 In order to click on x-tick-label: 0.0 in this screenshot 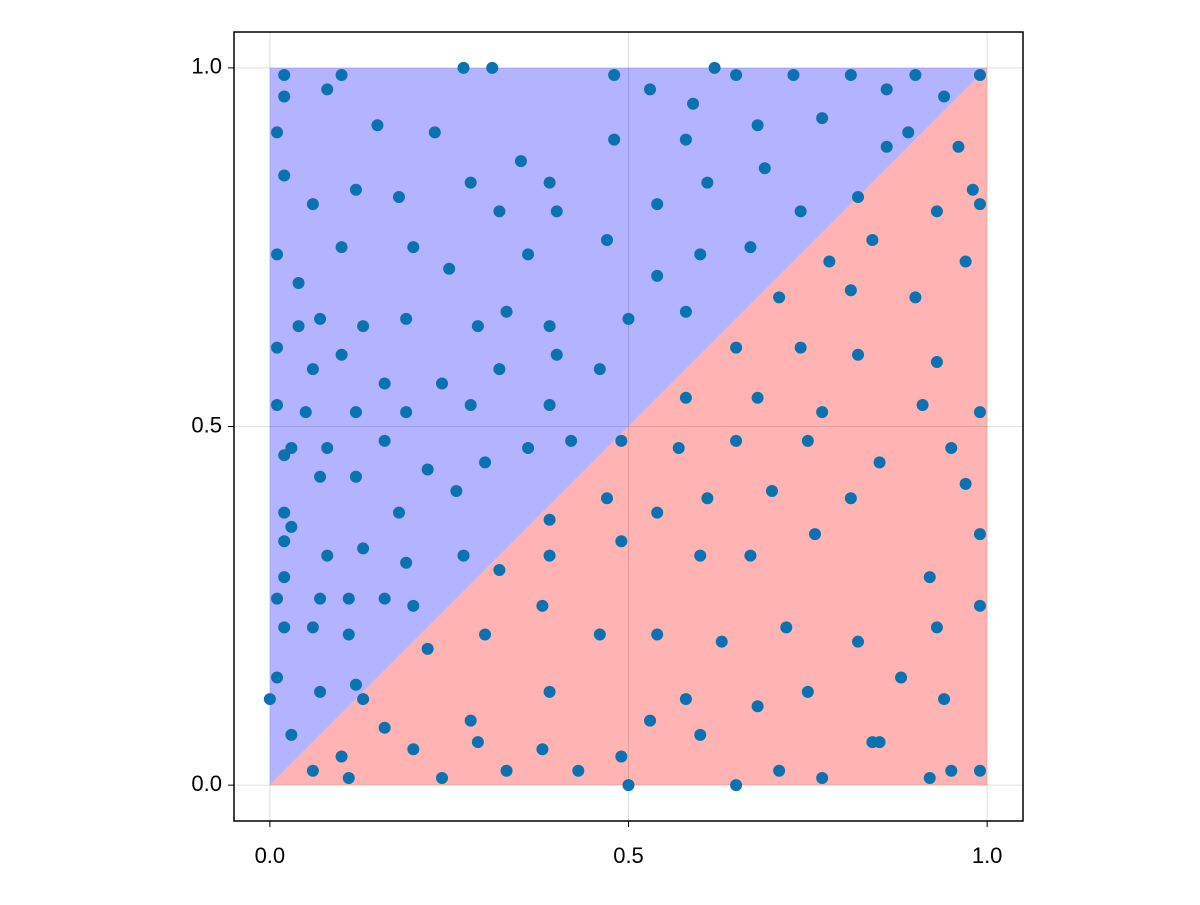, I will do `click(270, 855)`.